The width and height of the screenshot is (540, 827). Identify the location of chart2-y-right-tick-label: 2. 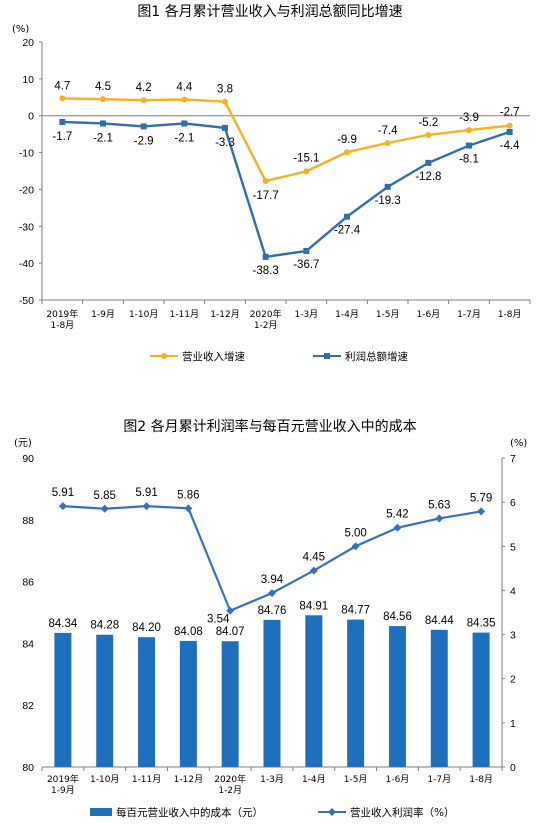
(513, 680).